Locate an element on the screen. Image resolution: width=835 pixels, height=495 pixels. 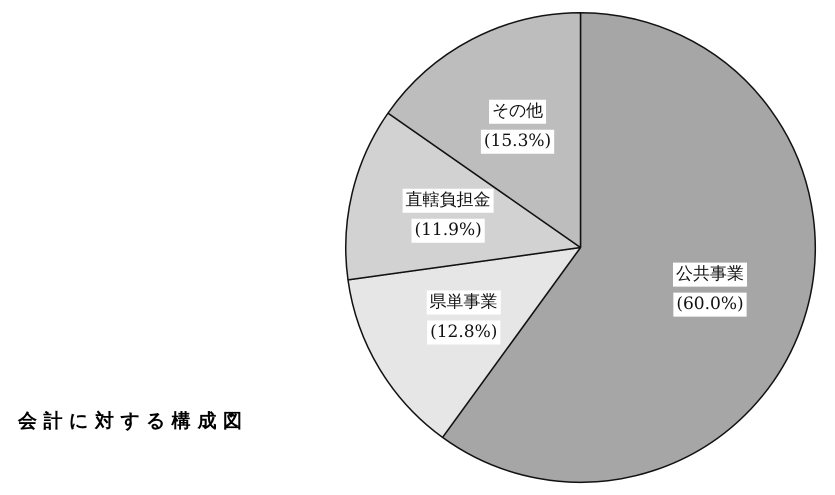
text: 会 計 に 対 す る 構 成 図 is located at coordinates (130, 421).